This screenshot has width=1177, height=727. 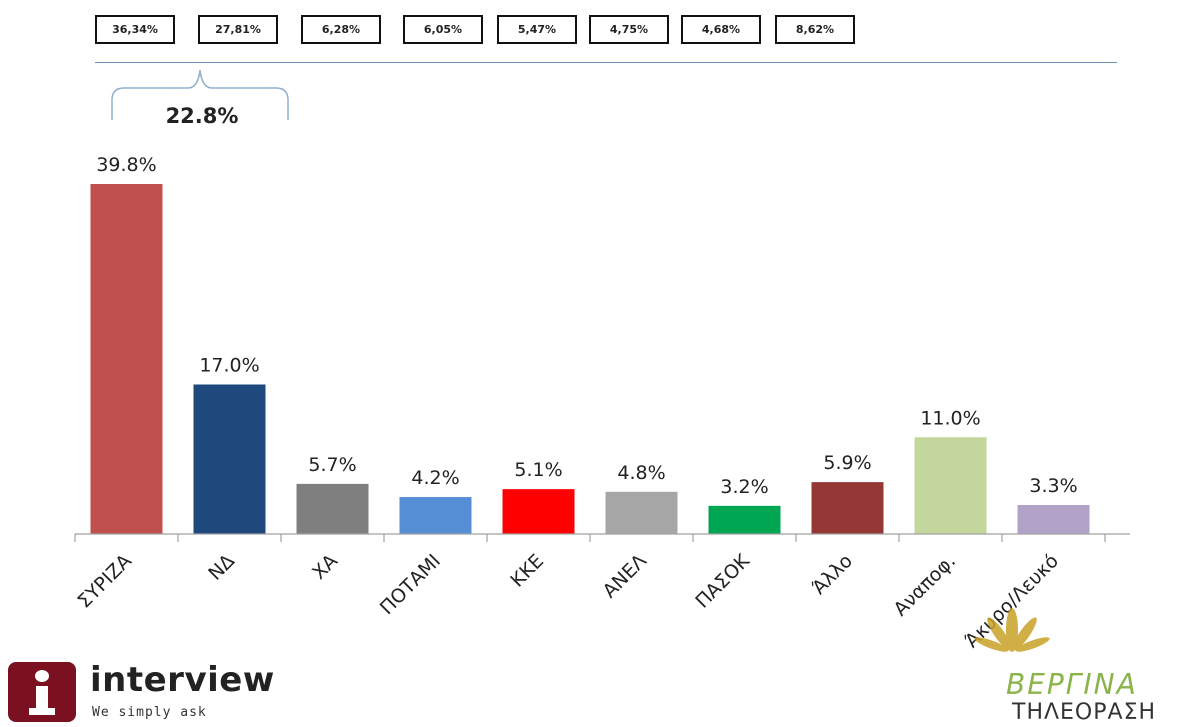 What do you see at coordinates (410, 584) in the screenshot?
I see `category-label: ΠΟΤΑΜΙ` at bounding box center [410, 584].